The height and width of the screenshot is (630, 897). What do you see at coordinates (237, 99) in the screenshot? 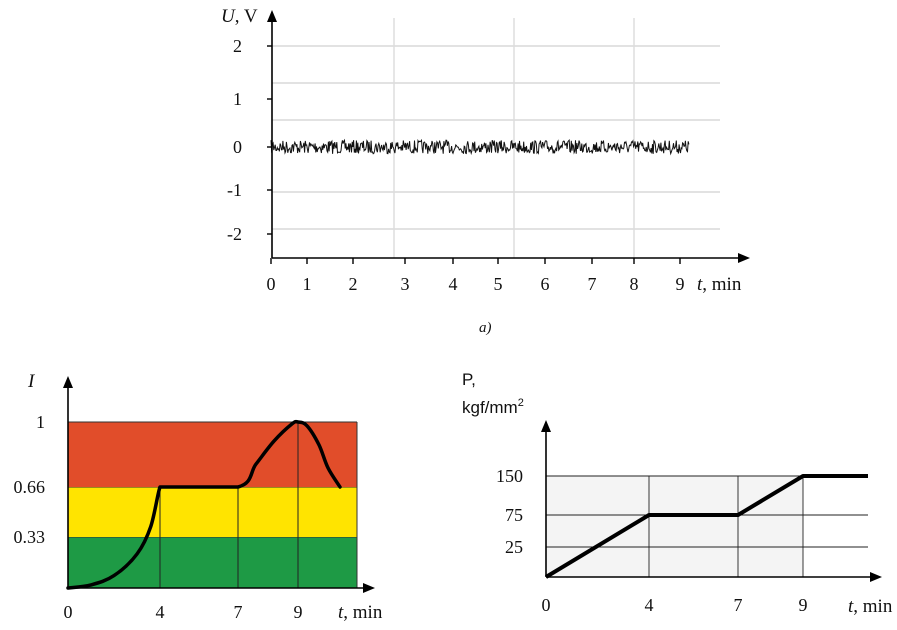
I see `voltage-y-tick-label: 1` at bounding box center [237, 99].